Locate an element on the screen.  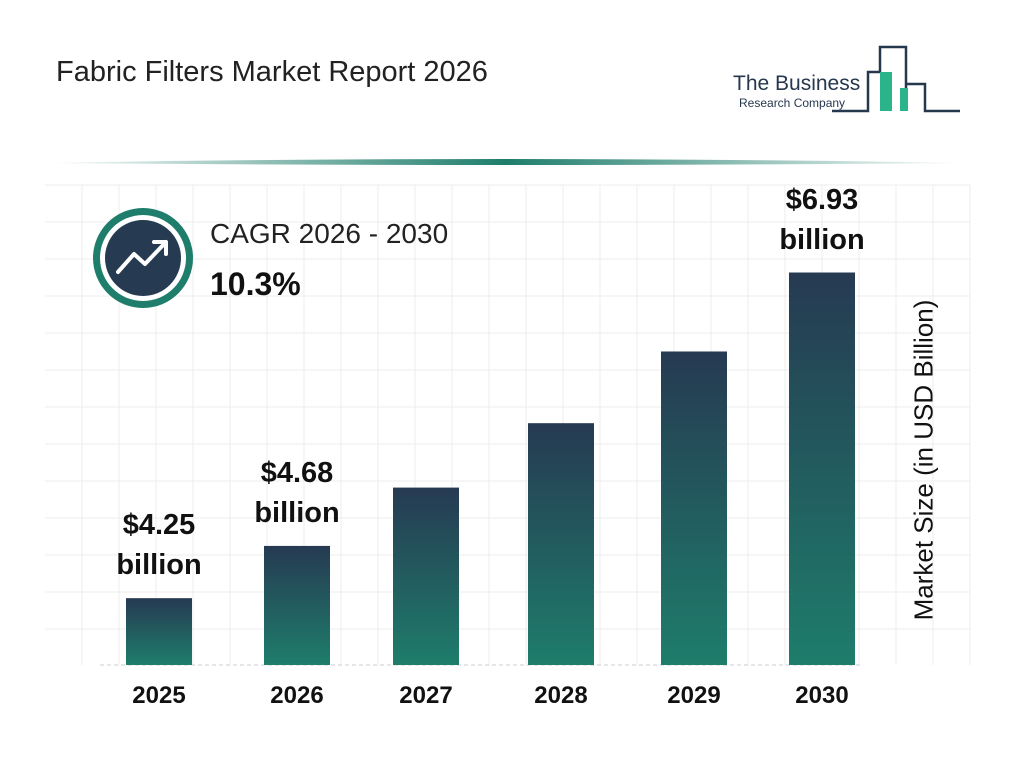
cagr-value: 10.3% is located at coordinates (255, 284).